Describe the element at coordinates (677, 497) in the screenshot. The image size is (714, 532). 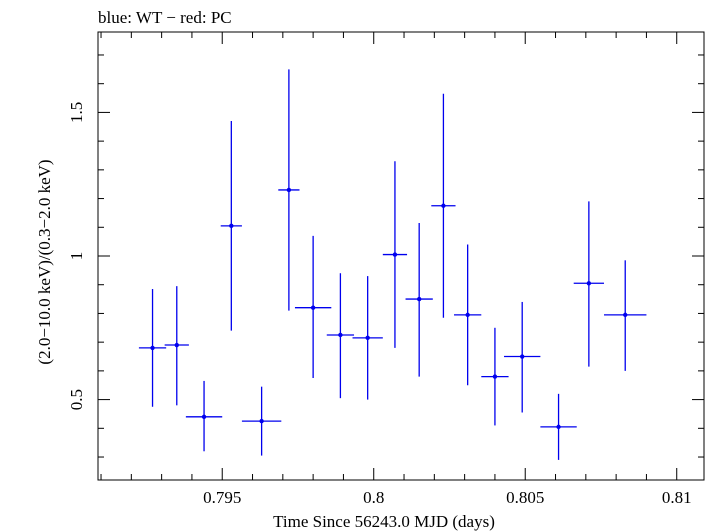
I see `x-tick-label: 0.81` at that location.